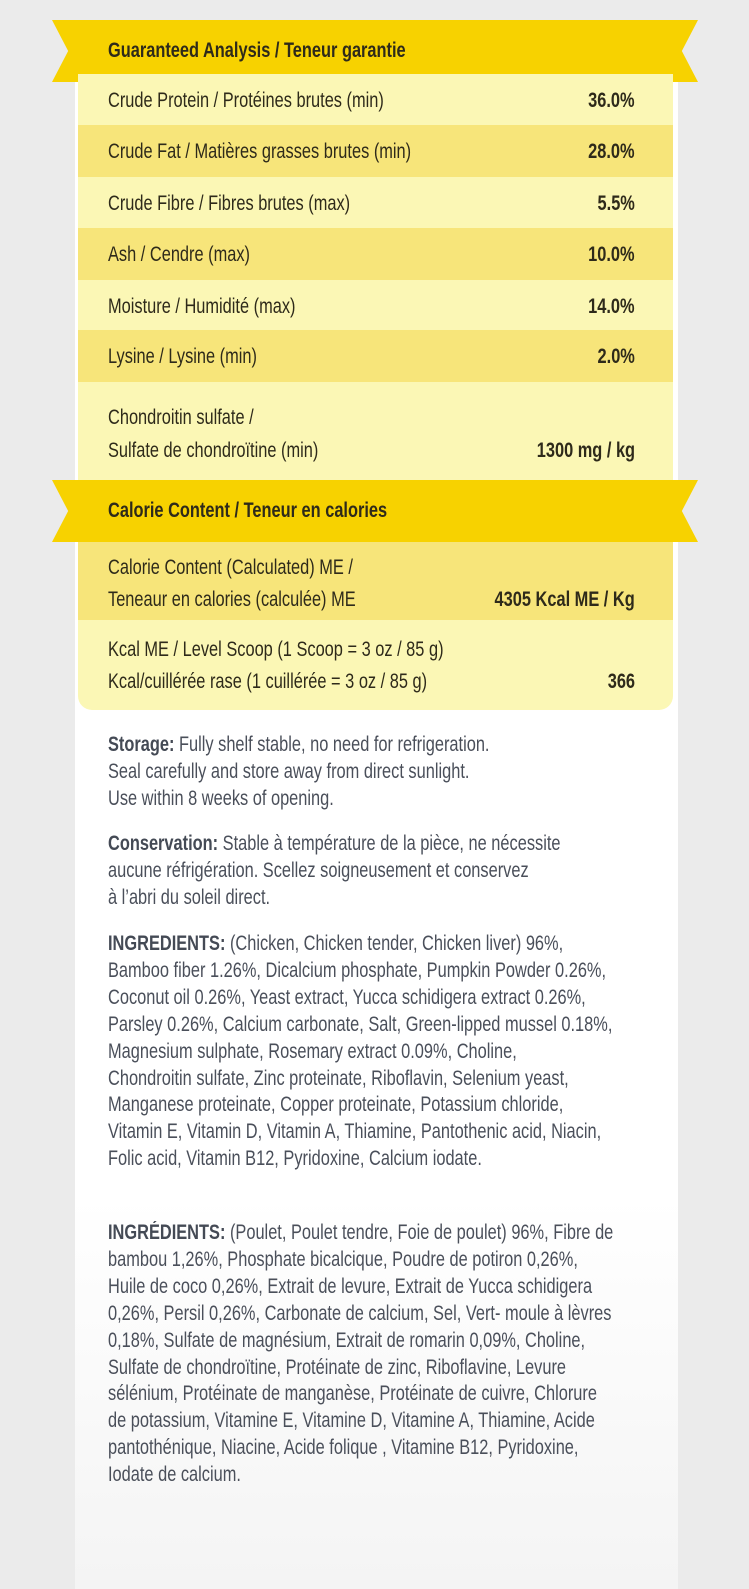 This screenshot has height=1589, width=749. Describe the element at coordinates (202, 306) in the screenshot. I see `row-label: Moisture / Humidité (max)` at that location.